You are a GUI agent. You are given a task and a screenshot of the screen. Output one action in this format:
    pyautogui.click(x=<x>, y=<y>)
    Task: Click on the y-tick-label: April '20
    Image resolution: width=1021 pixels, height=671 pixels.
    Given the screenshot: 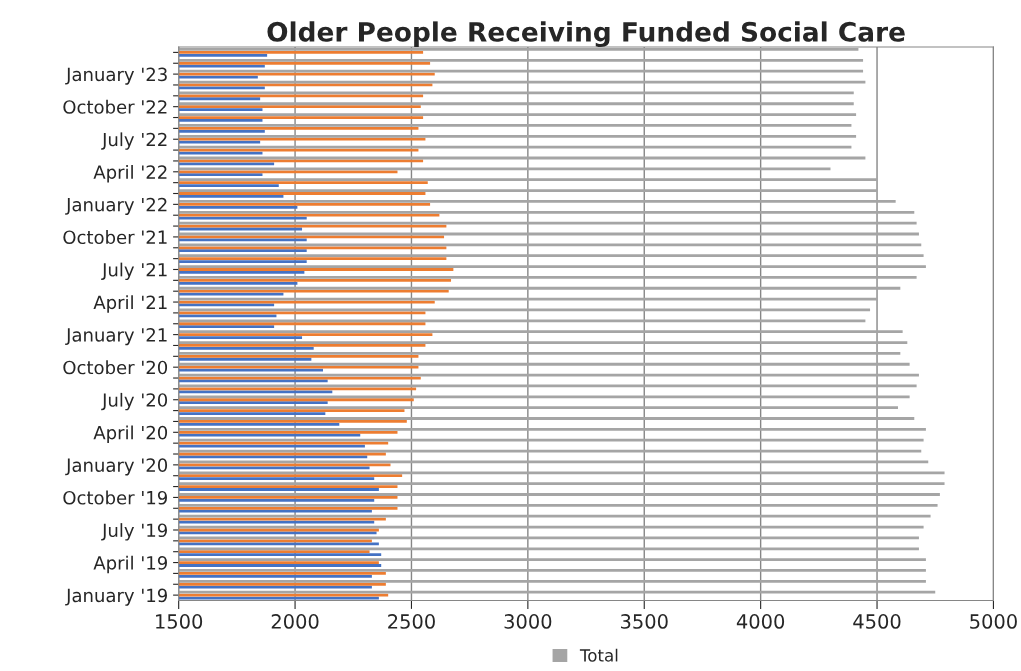 What is the action you would take?
    pyautogui.click(x=130, y=434)
    